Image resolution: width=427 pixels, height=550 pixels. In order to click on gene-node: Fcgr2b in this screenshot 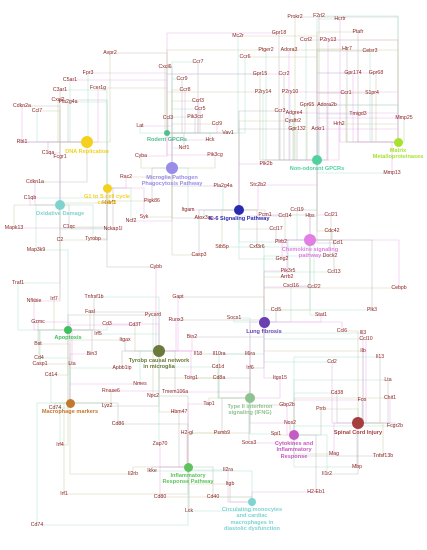, I will do `click(395, 426)`.